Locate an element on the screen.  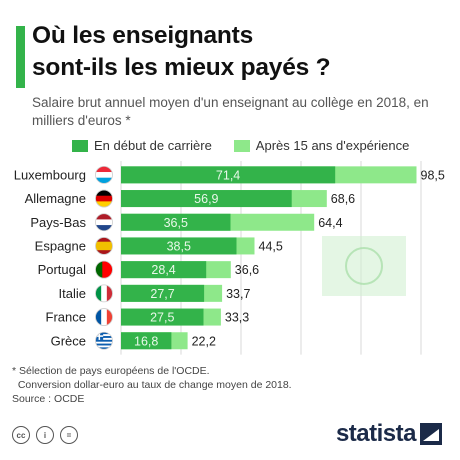
data-label-15y-5: 33,7 is located at coordinates (238, 294).